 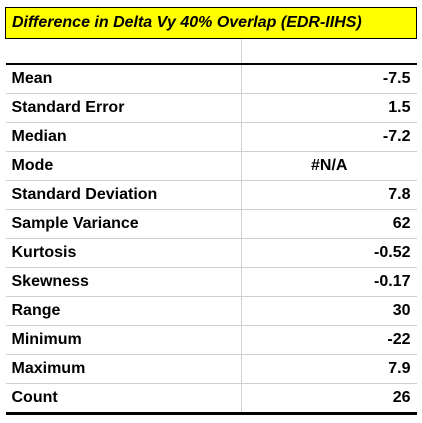 What do you see at coordinates (123, 78) in the screenshot?
I see `stat-label-cell: Mean` at bounding box center [123, 78].